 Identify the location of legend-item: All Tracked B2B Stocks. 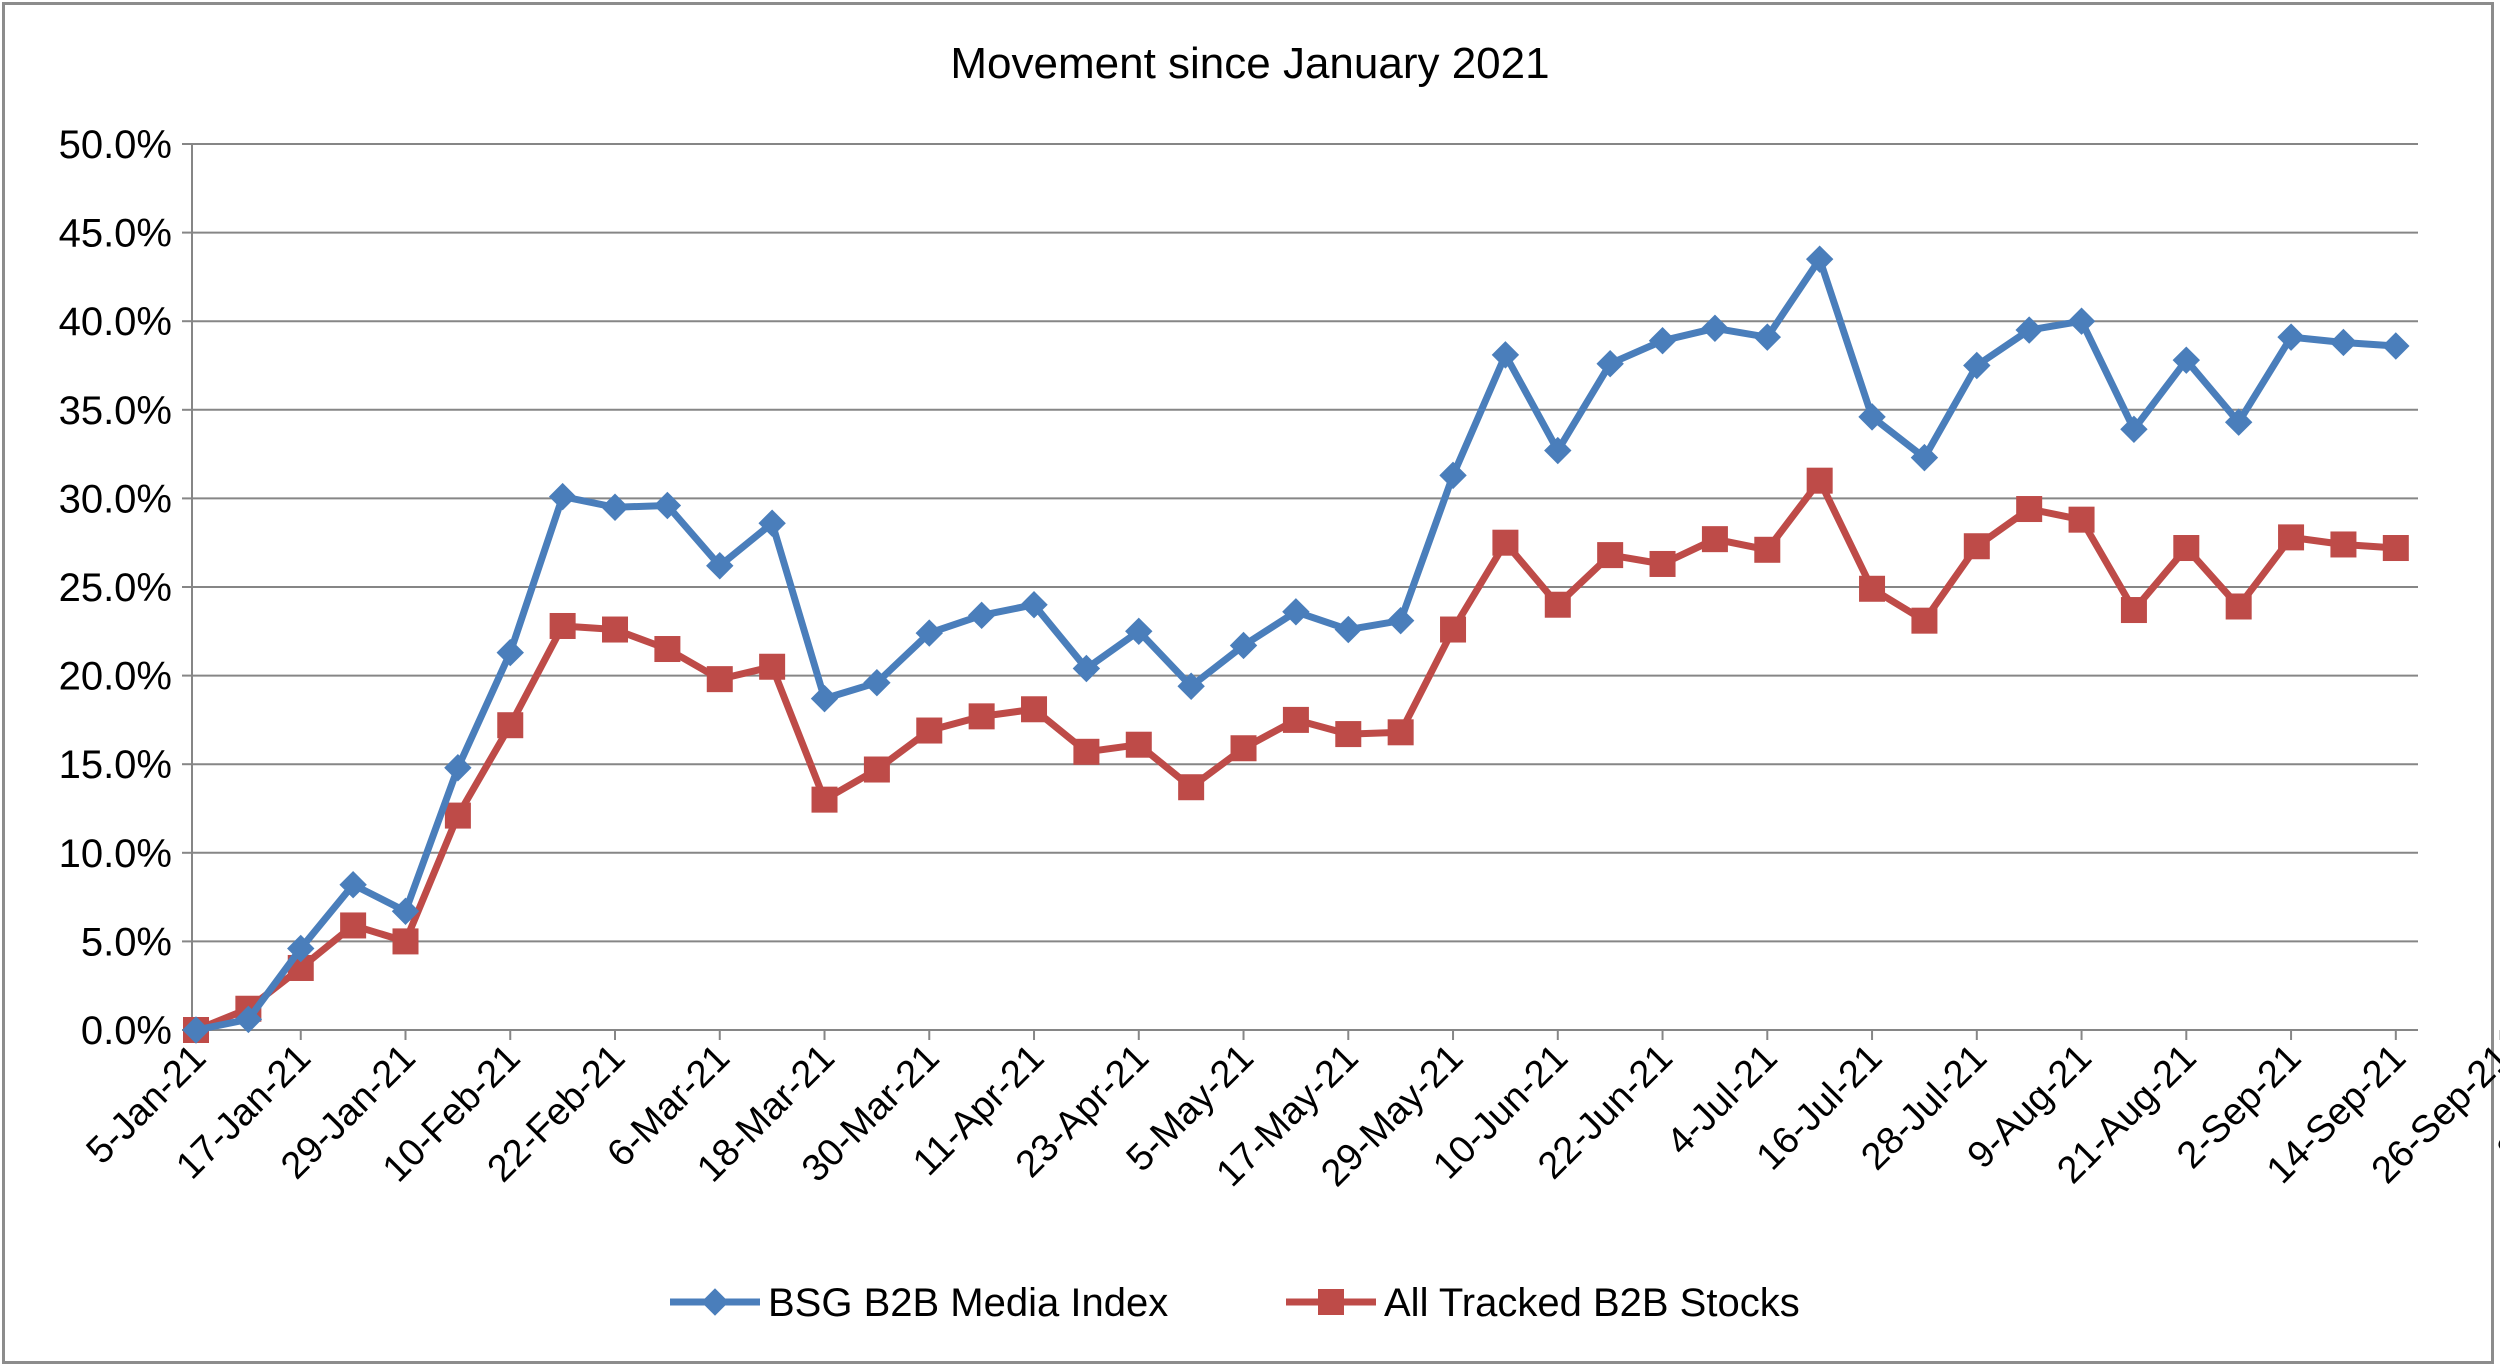
(1543, 1303).